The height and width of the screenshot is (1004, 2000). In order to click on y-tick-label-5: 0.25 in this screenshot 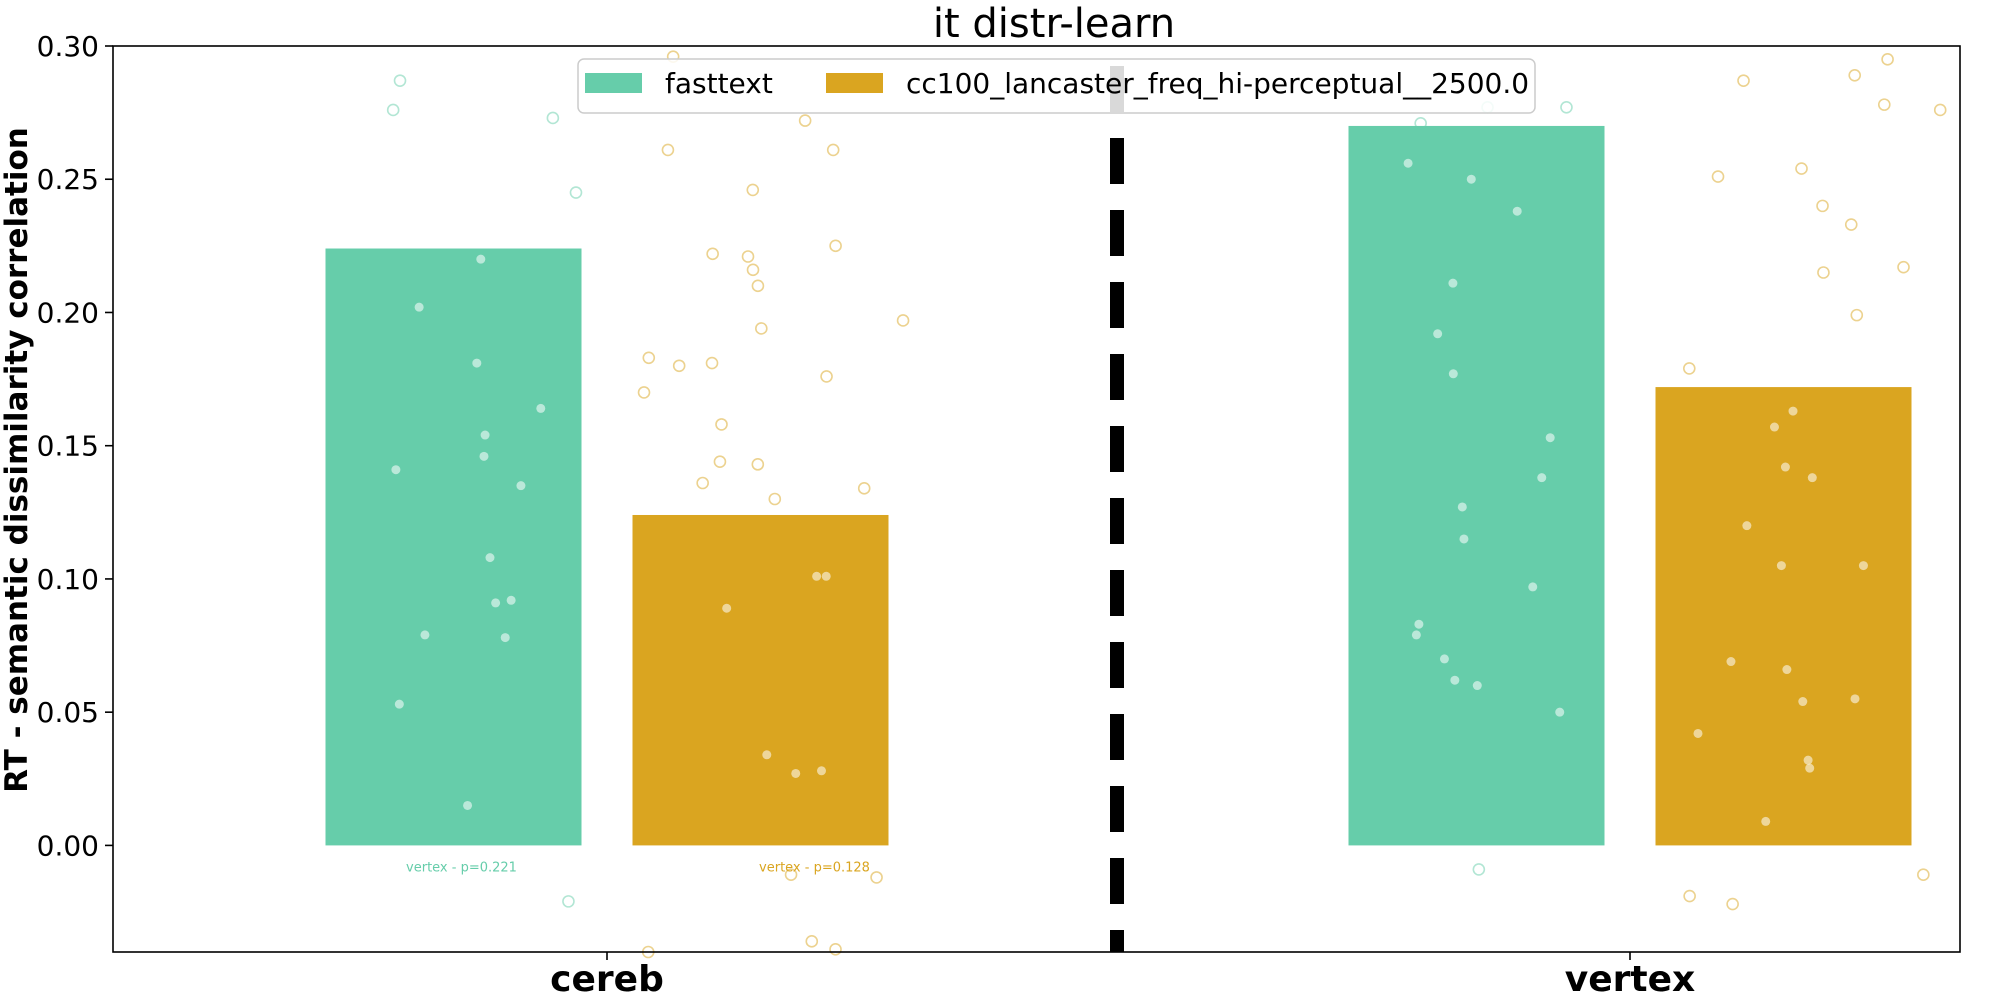, I will do `click(68, 179)`.